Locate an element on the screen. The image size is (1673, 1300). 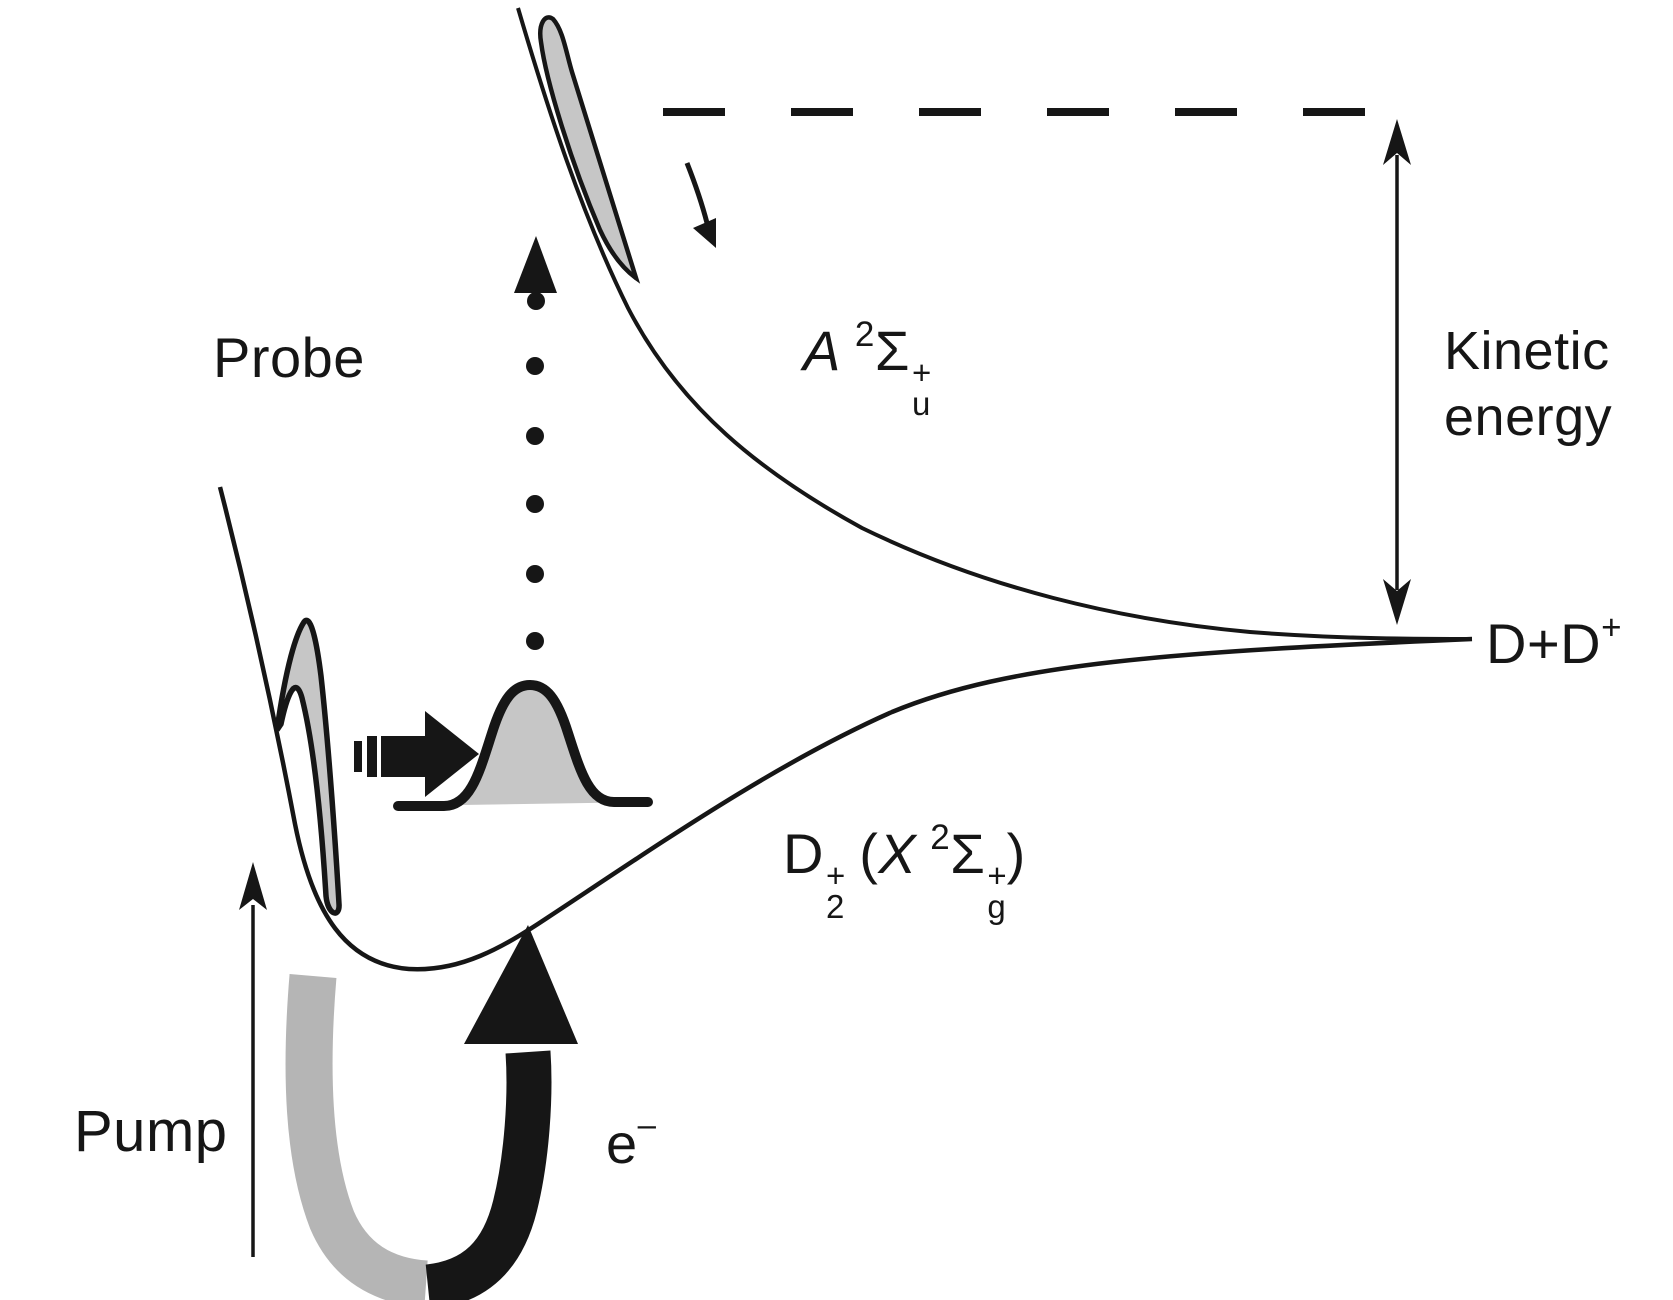
open-paren: ( is located at coordinates (869, 853).